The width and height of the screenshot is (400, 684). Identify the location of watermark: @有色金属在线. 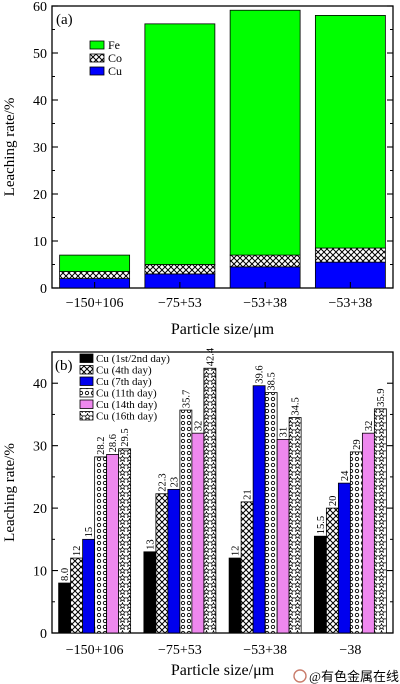
(346, 676).